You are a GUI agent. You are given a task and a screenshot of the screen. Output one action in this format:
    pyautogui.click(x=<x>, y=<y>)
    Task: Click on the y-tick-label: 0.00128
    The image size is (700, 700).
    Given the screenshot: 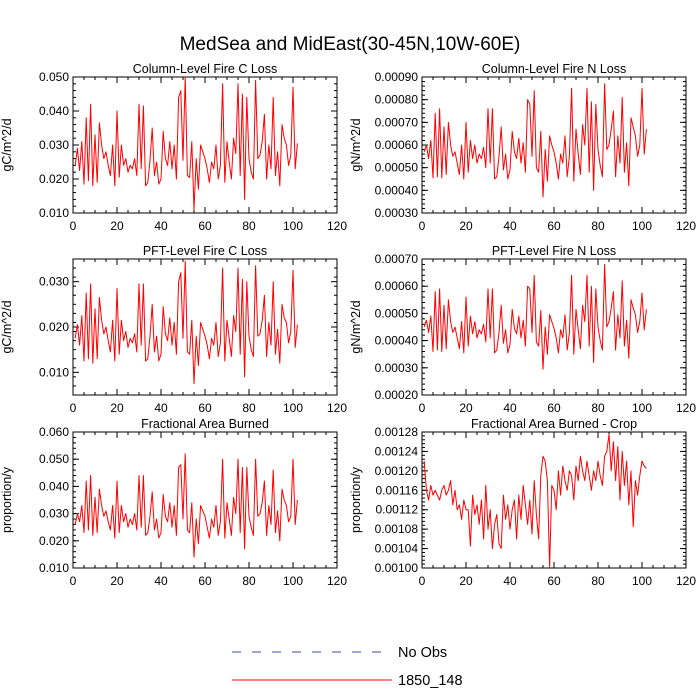 What is the action you would take?
    pyautogui.click(x=397, y=432)
    